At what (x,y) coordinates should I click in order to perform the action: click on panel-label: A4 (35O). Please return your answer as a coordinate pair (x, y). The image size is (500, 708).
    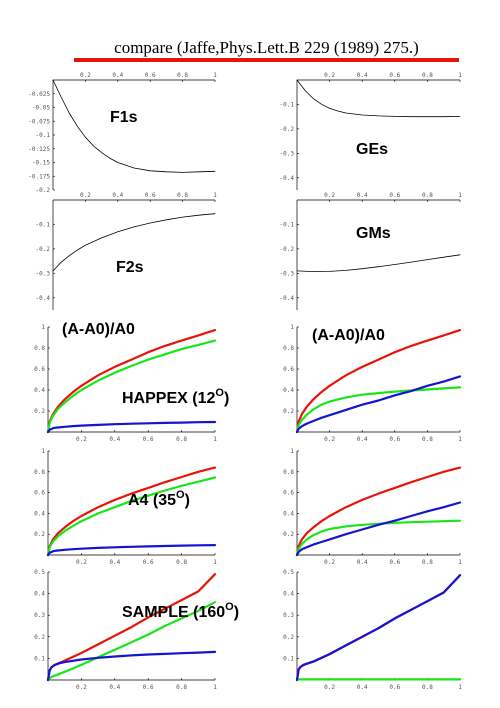
    Looking at the image, I should click on (159, 499).